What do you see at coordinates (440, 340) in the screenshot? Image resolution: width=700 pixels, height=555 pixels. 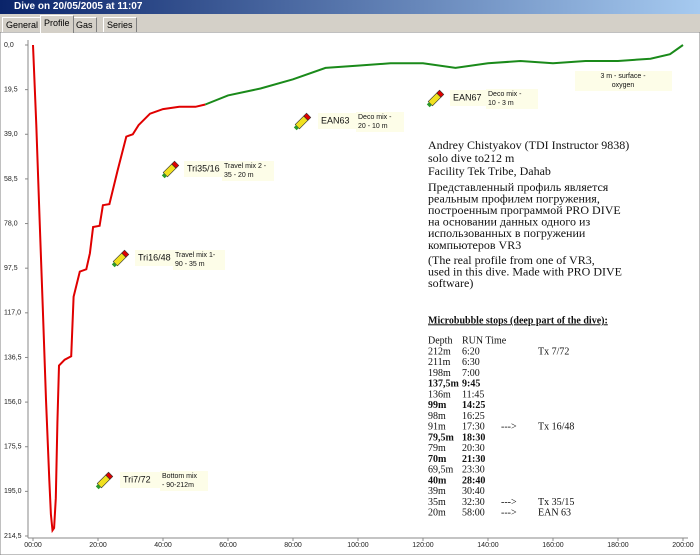 I see `stops-header: Depth` at bounding box center [440, 340].